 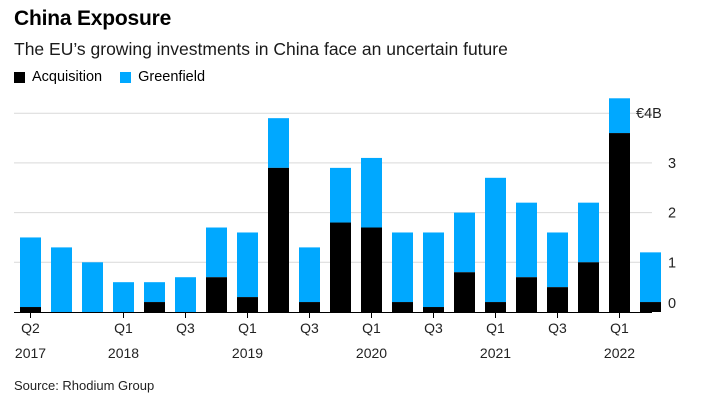 What do you see at coordinates (126, 77) in the screenshot?
I see `legend-swatch-greenfield` at bounding box center [126, 77].